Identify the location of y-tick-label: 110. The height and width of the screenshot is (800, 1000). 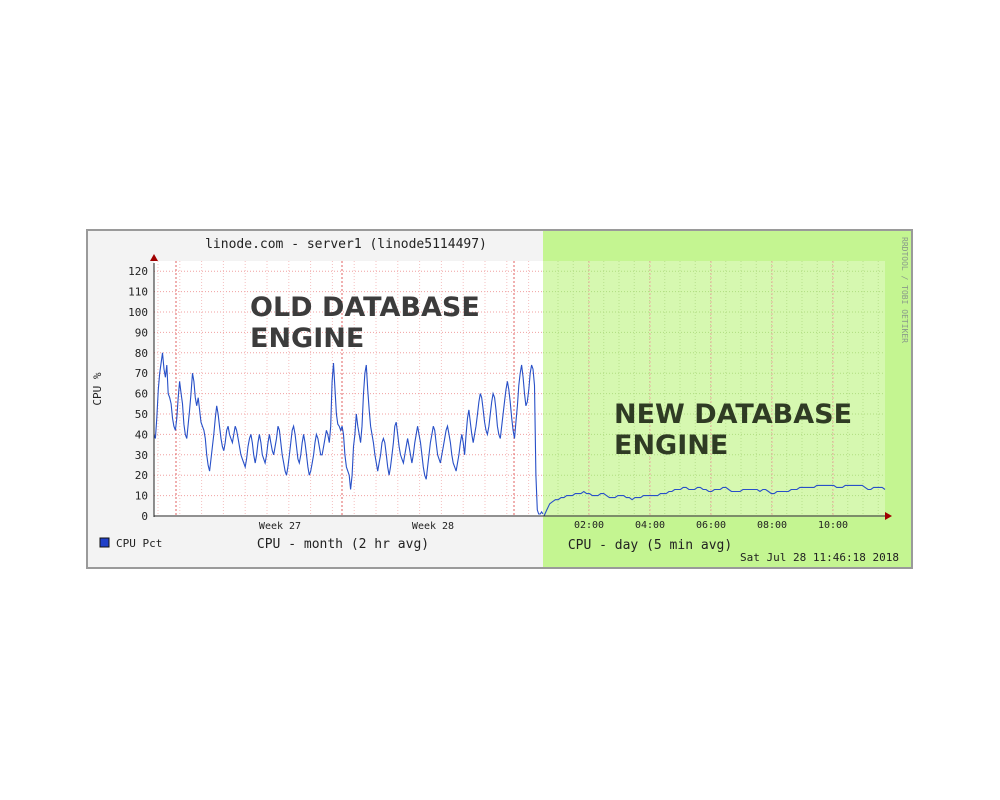
(138, 292).